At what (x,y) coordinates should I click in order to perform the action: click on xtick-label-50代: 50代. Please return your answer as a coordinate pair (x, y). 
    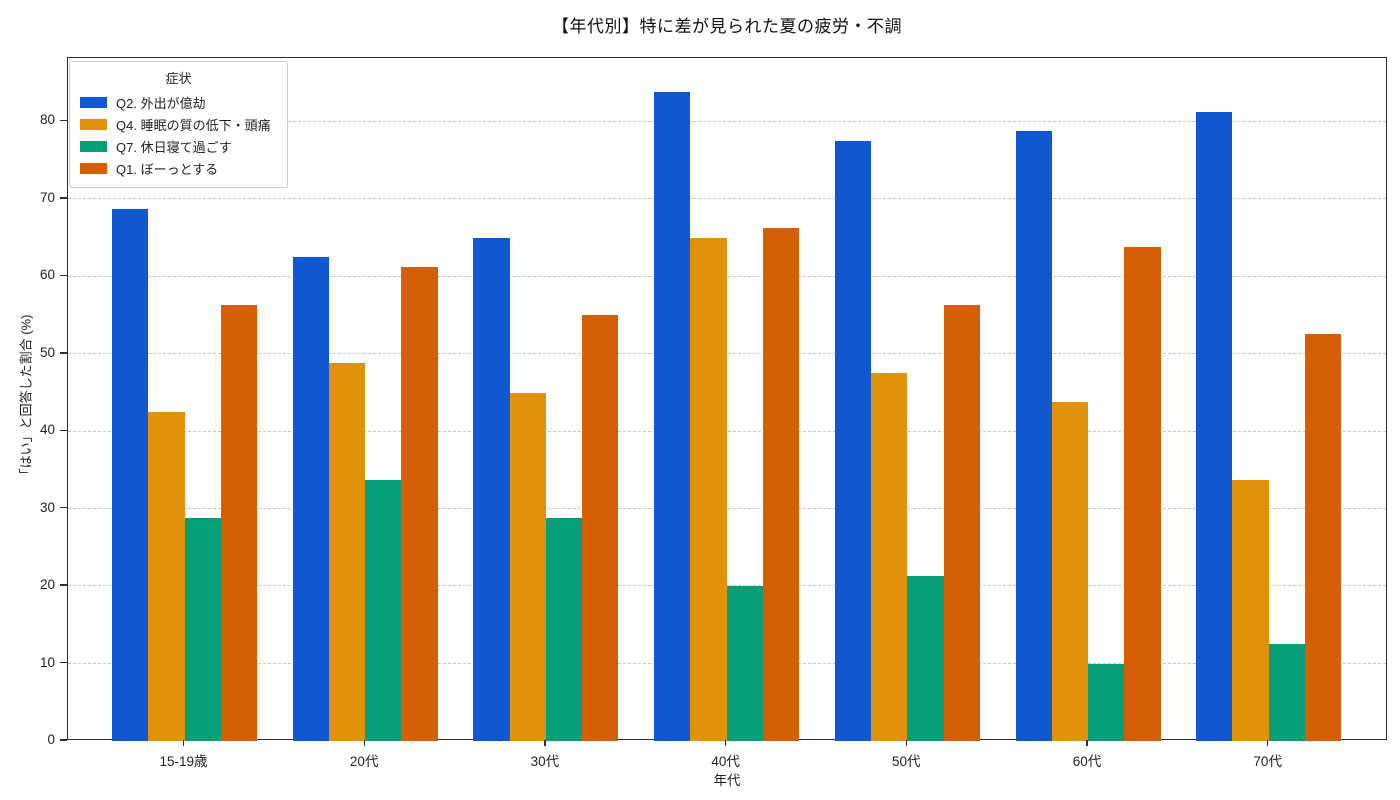
    Looking at the image, I should click on (906, 761).